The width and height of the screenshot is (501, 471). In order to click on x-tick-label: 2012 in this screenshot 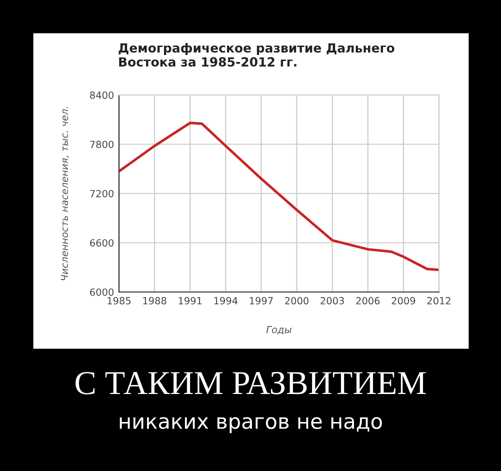, I will do `click(438, 300)`.